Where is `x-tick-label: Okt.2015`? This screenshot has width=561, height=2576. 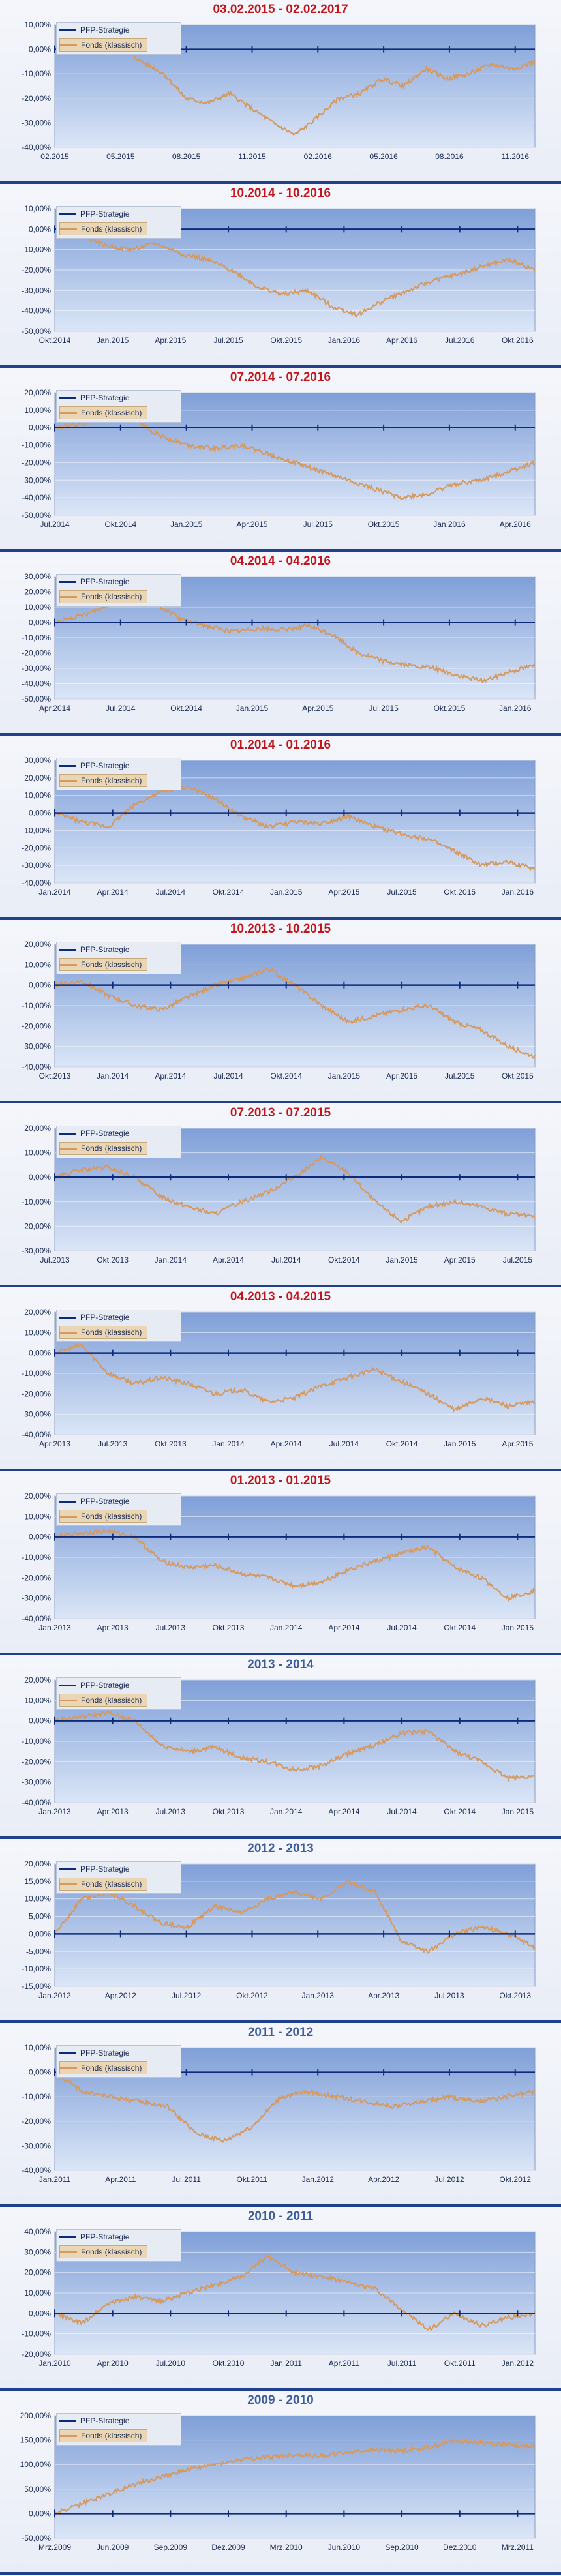 x-tick-label: Okt.2015 is located at coordinates (518, 1076).